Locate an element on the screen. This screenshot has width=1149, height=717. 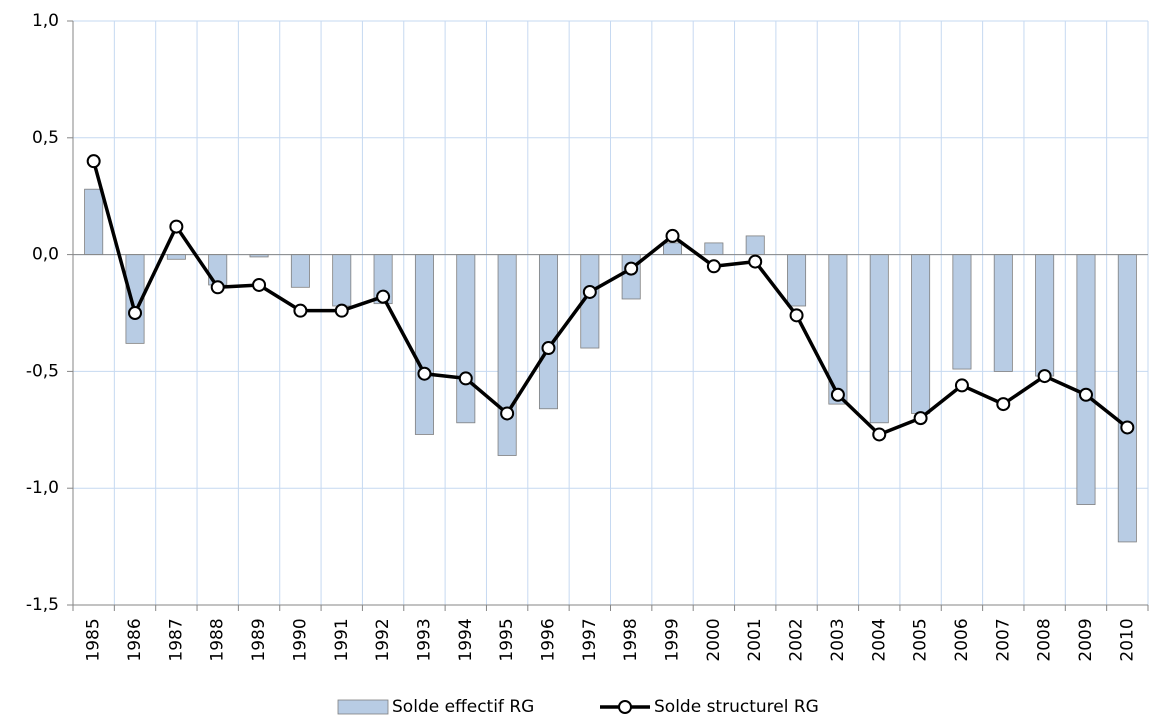
y-tick-label: -1,5 is located at coordinates (42, 605).